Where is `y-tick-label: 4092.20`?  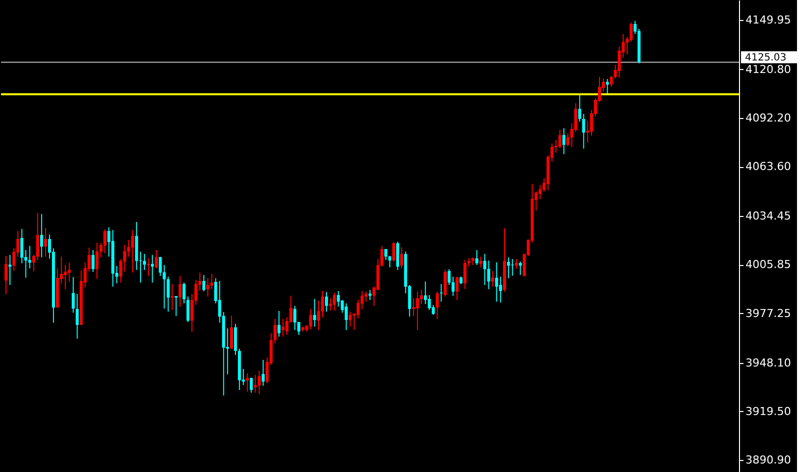
y-tick-label: 4092.20 is located at coordinates (768, 118).